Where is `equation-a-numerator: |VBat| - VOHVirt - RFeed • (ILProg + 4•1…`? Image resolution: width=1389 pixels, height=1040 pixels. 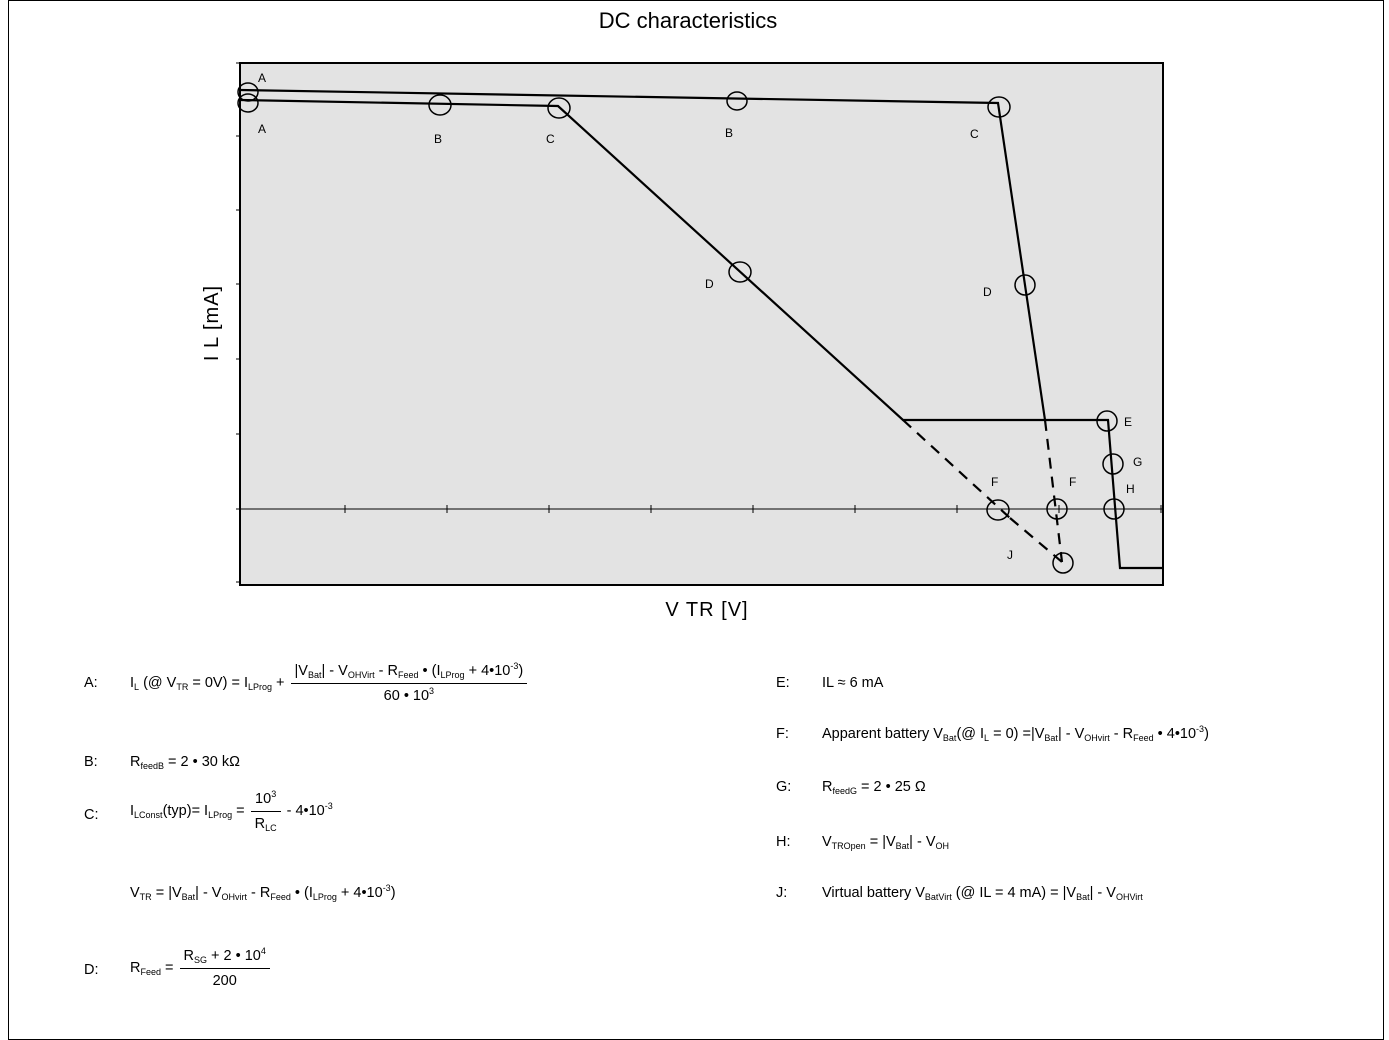 equation-a-numerator: |VBat| - VOHVirt - RFeed • (ILProg + 4•1… is located at coordinates (409, 673).